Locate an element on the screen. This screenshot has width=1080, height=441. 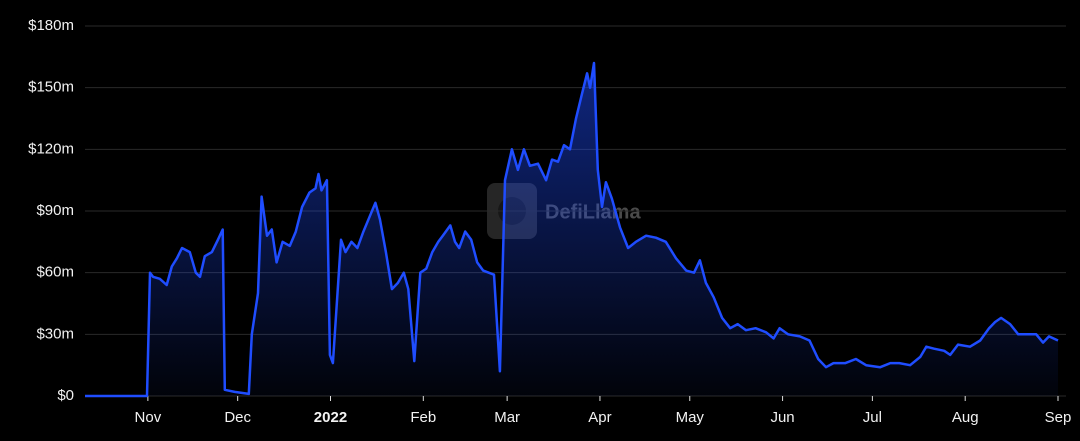
x-tick-label: Sep is located at coordinates (1058, 417).